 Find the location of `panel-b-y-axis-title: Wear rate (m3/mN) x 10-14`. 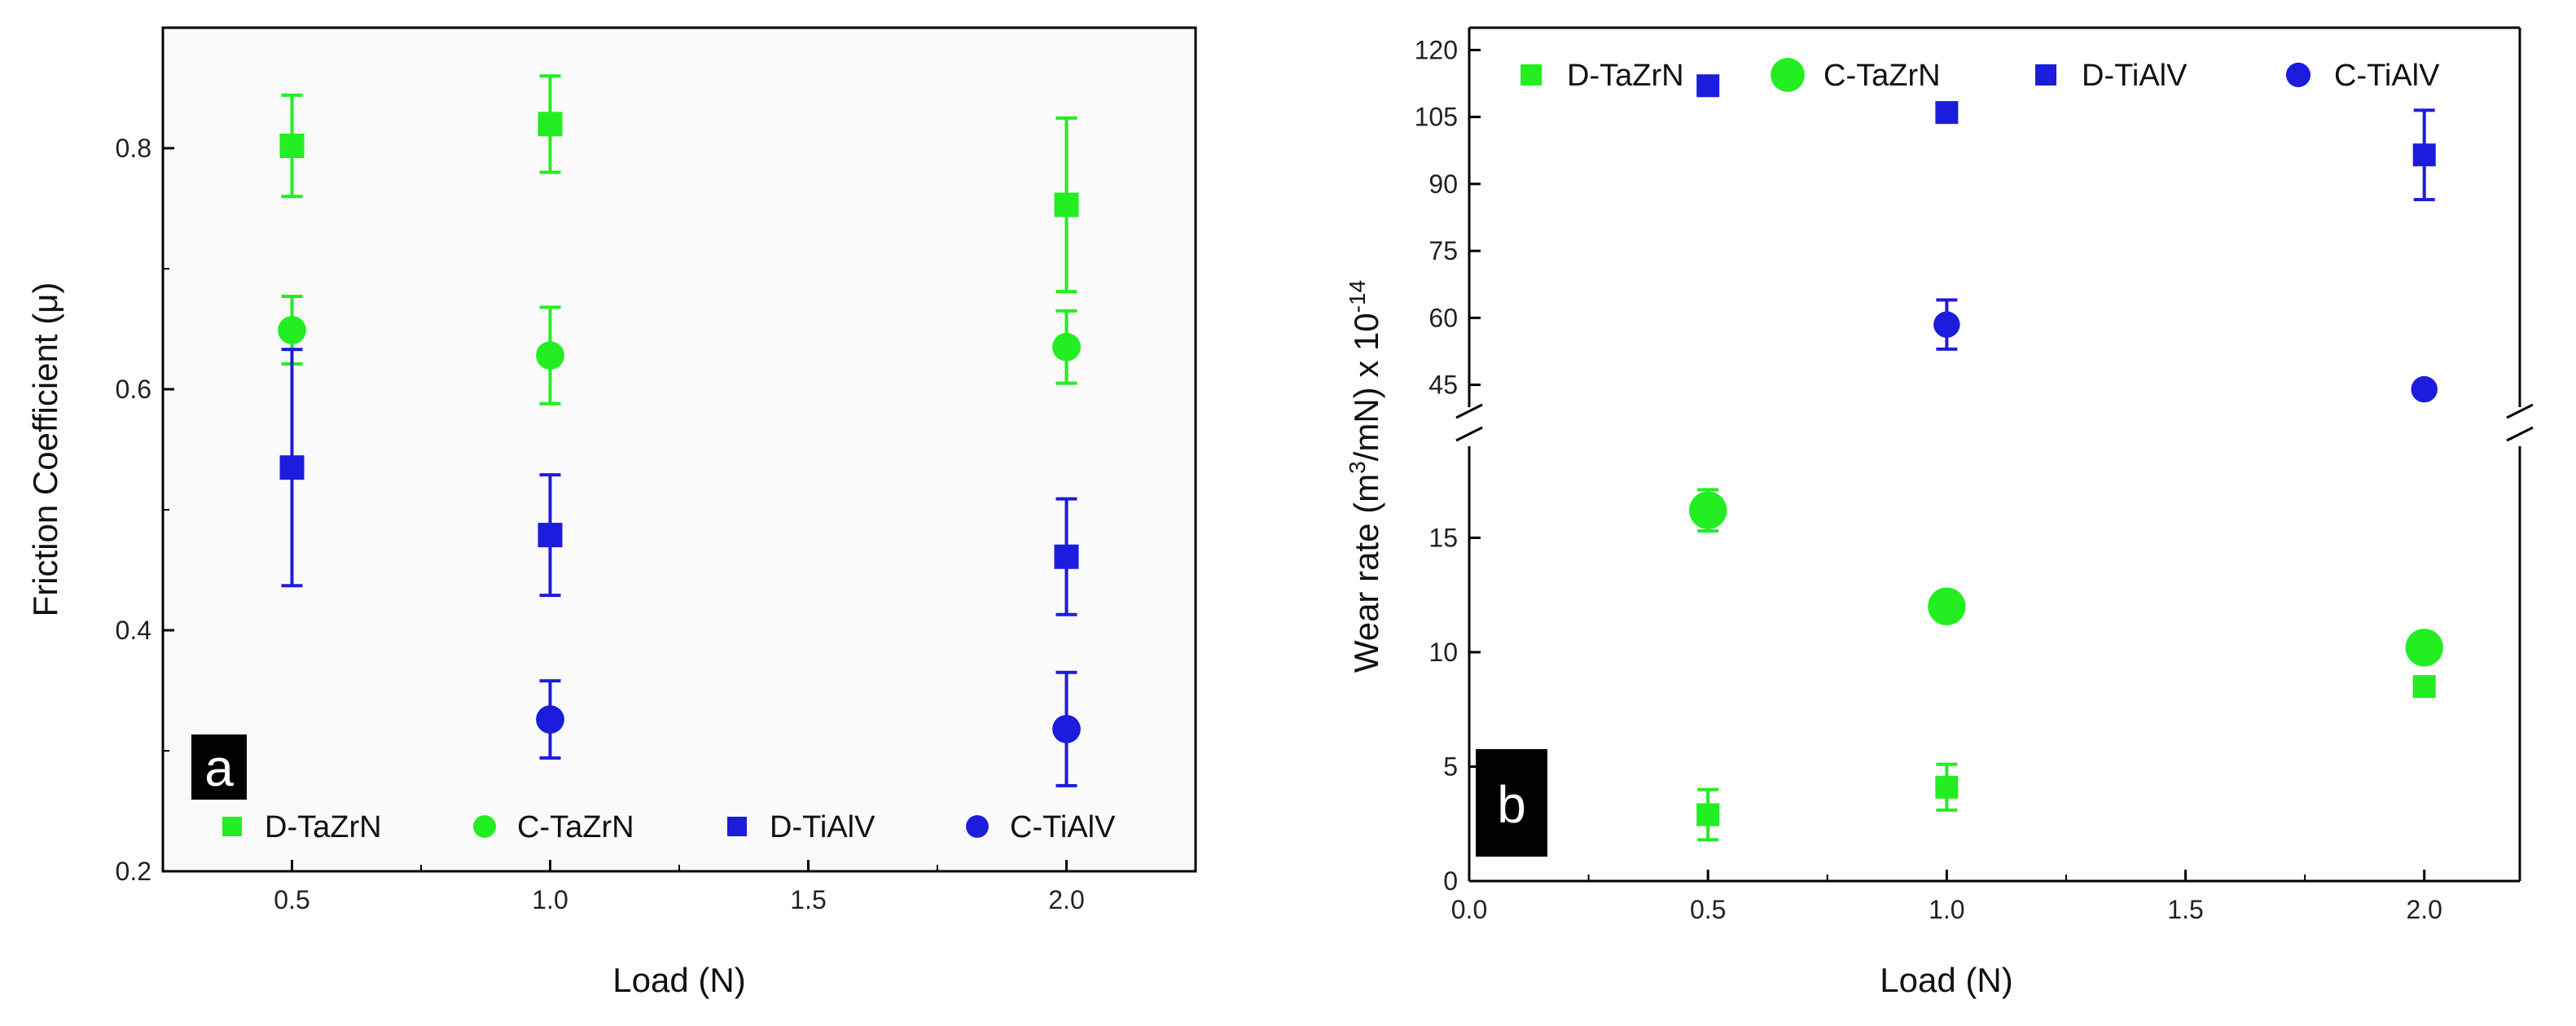

panel-b-y-axis-title: Wear rate (m3/mN) x 10-14 is located at coordinates (1365, 477).